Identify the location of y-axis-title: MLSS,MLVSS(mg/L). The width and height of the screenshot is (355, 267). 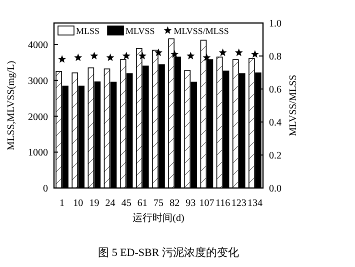
(11, 105).